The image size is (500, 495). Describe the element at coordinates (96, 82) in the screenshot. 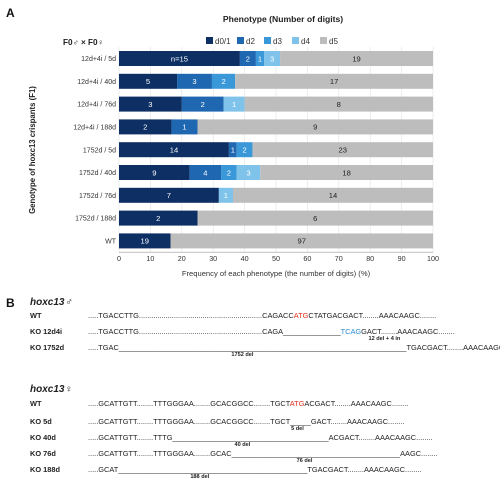

I see `category-label: 12d+4i / 40d` at that location.